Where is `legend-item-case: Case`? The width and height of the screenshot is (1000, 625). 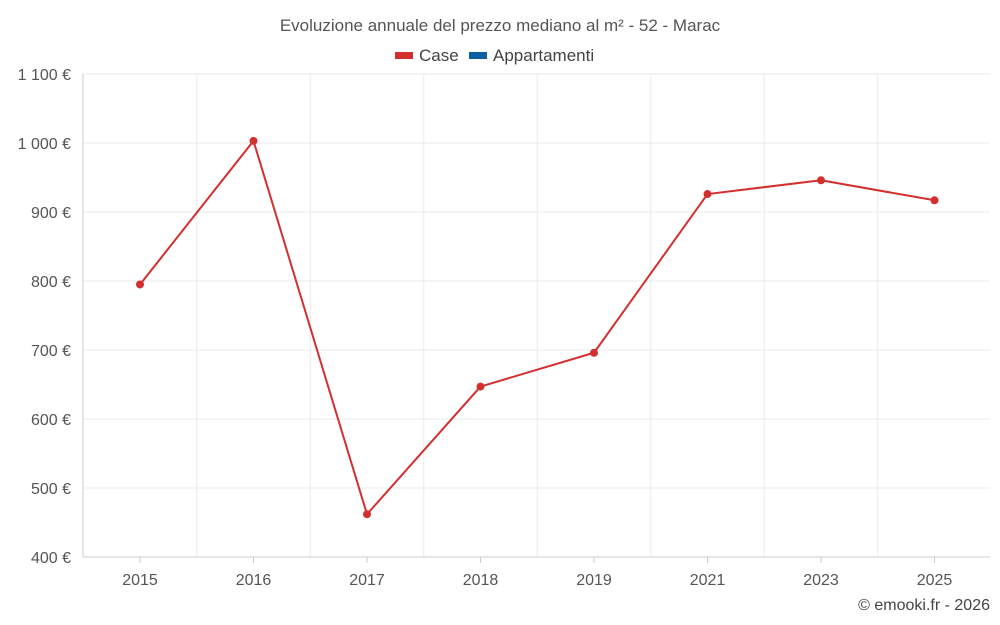 legend-item-case: Case is located at coordinates (427, 55).